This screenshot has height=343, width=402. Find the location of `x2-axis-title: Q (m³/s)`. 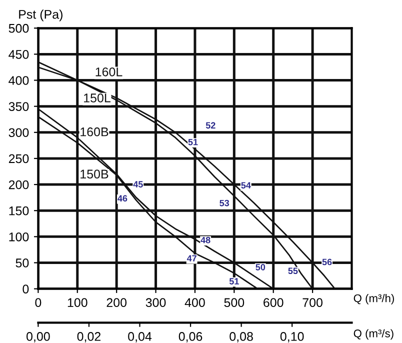

x2-axis-title: Q (m³/s) is located at coordinates (374, 334).